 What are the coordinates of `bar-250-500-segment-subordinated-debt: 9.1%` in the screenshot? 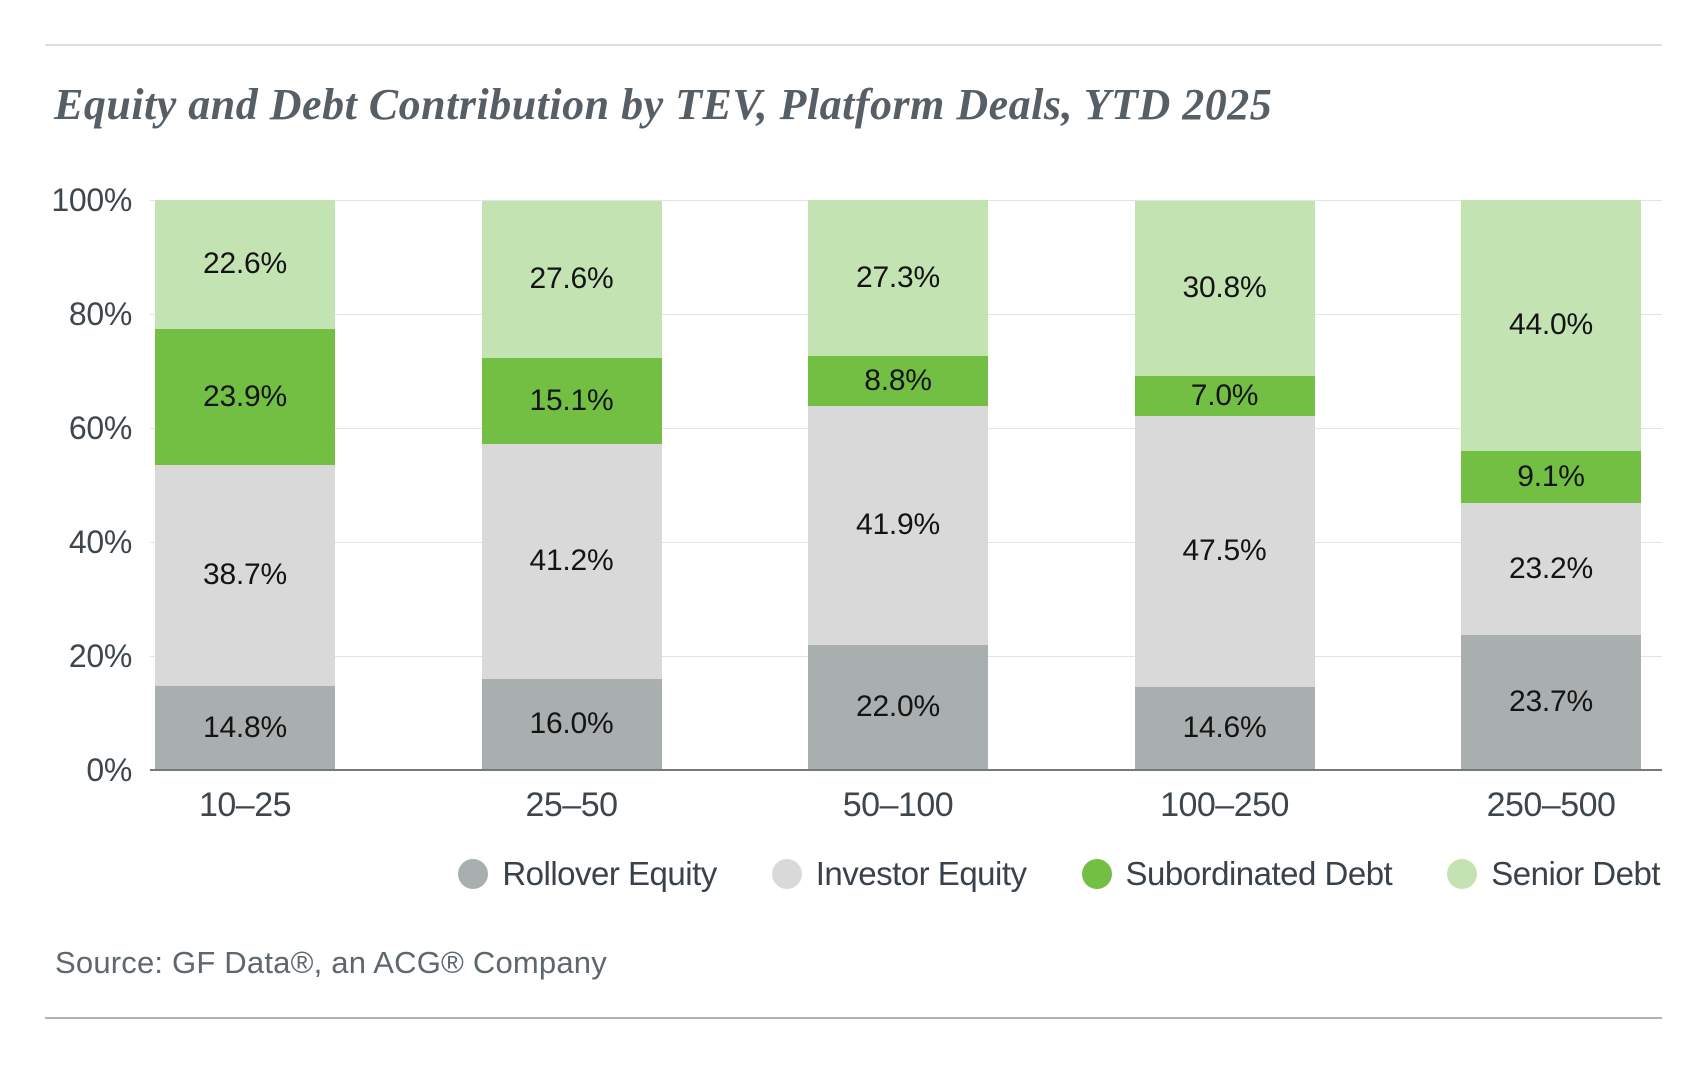 It's located at (1551, 476).